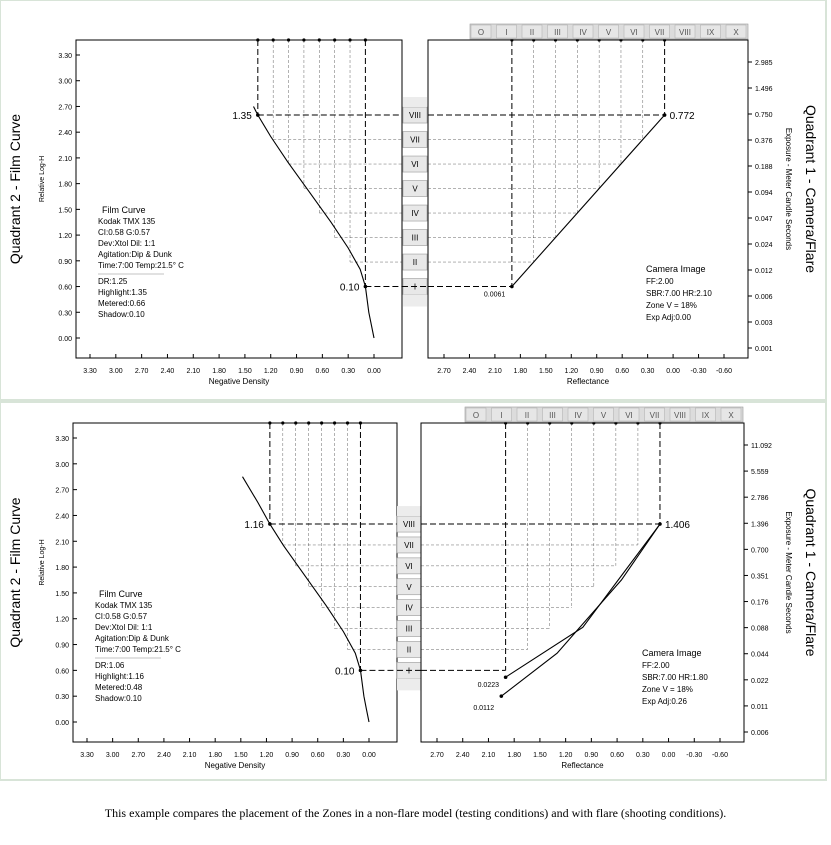 This screenshot has width=831, height=845. I want to click on film-info-line: Agitation:Dip & Dunk, so click(132, 638).